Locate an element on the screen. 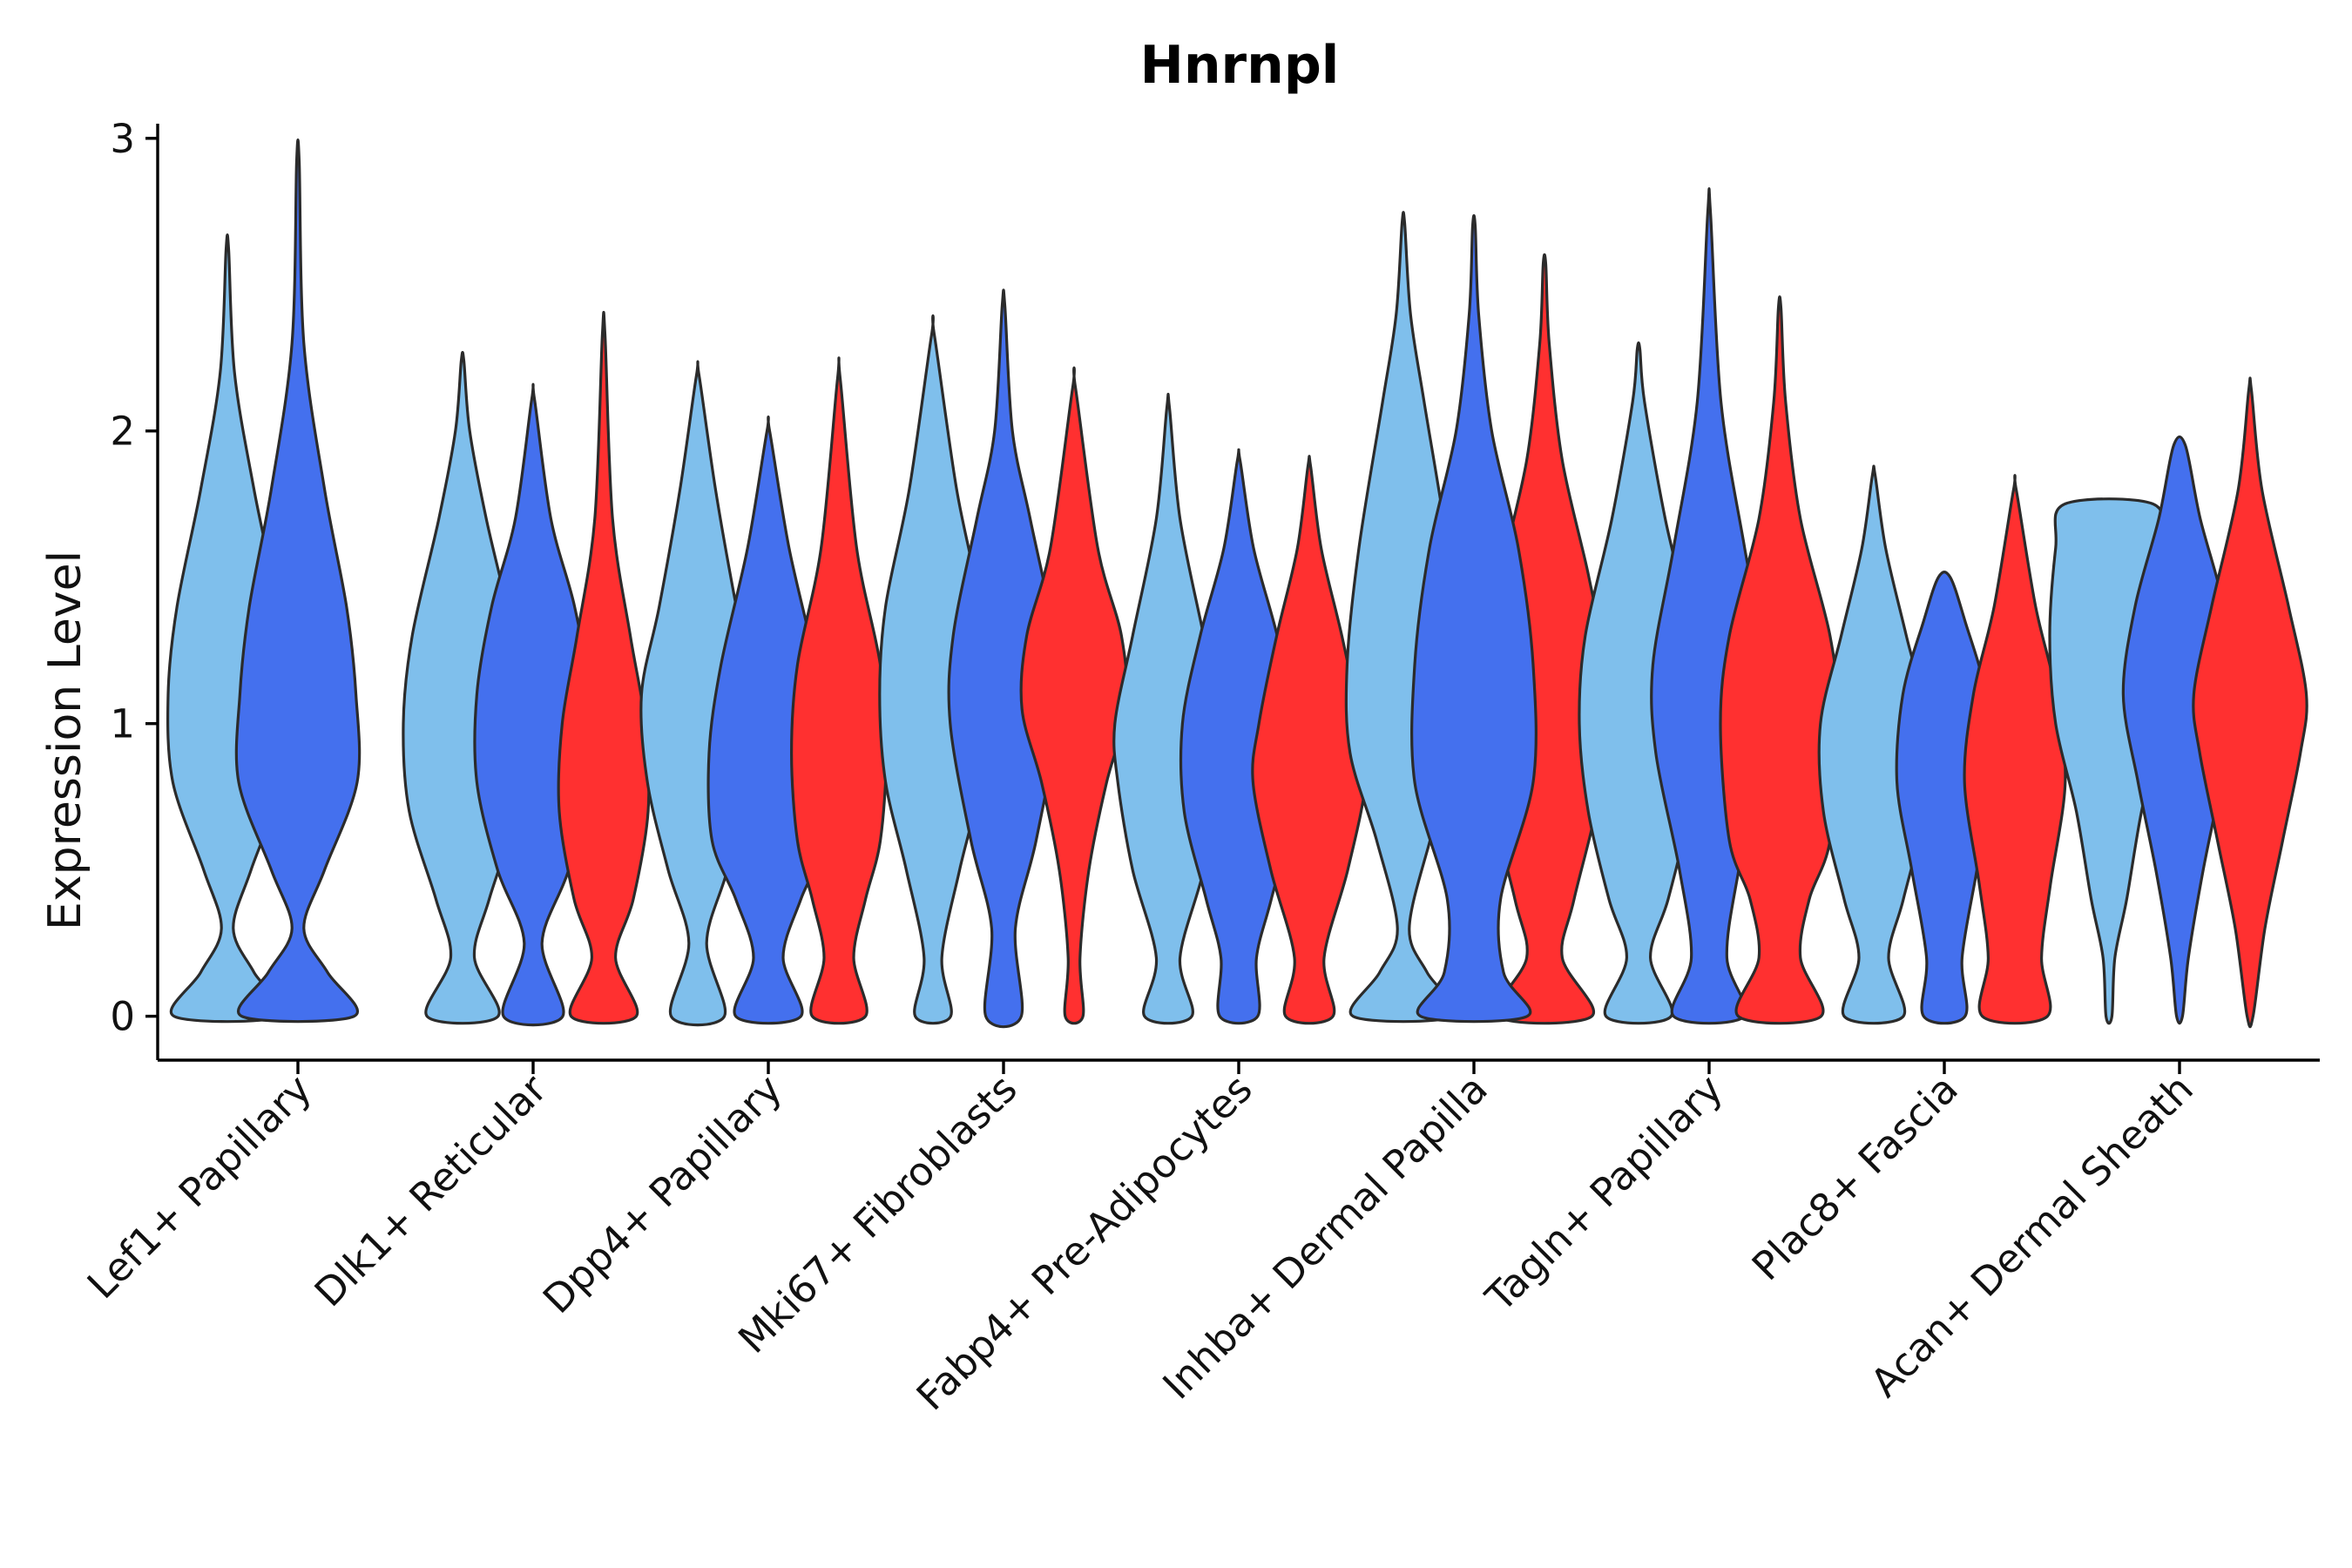  x-tick-label-dlk1-reticular: Dlk1+ Reticular is located at coordinates (431, 1190).